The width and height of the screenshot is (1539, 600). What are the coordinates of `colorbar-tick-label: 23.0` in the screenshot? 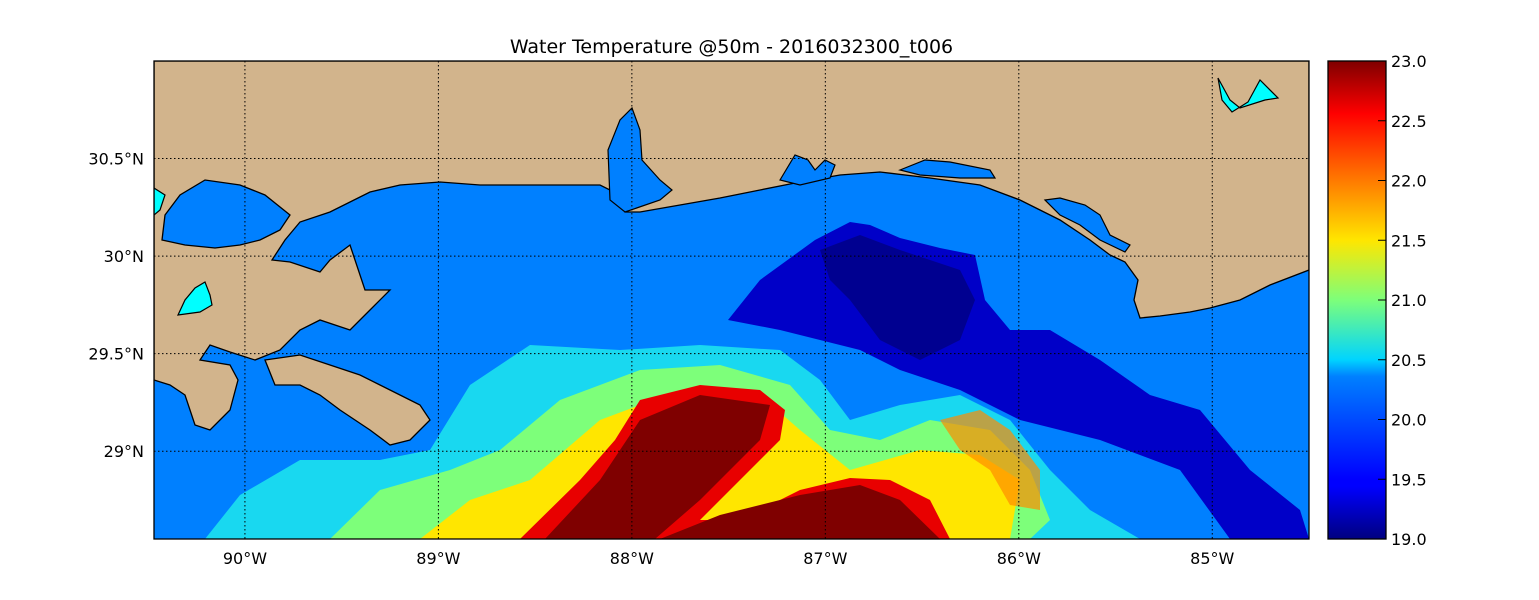 It's located at (1409, 61).